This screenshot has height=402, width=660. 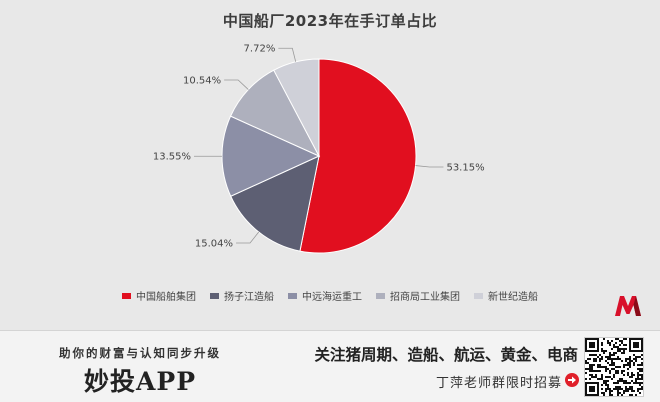 What do you see at coordinates (166, 295) in the screenshot?
I see `legend-label: 中国船舶集团` at bounding box center [166, 295].